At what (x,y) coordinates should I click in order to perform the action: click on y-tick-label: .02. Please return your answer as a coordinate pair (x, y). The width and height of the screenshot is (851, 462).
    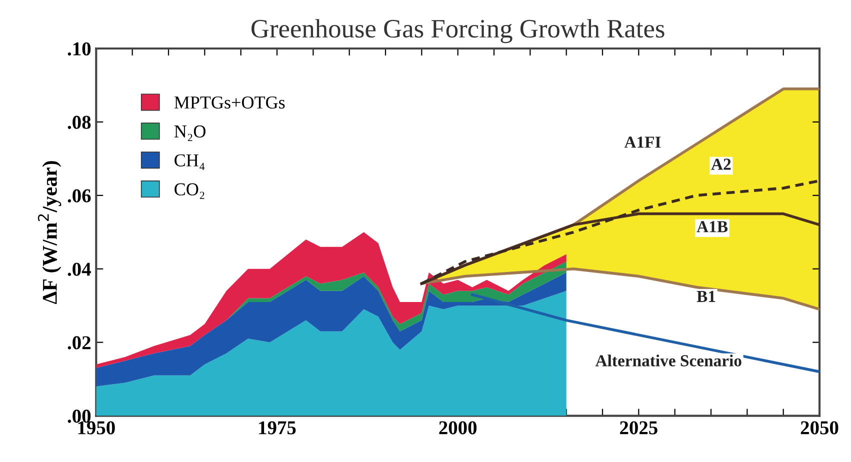
    Looking at the image, I should click on (79, 343).